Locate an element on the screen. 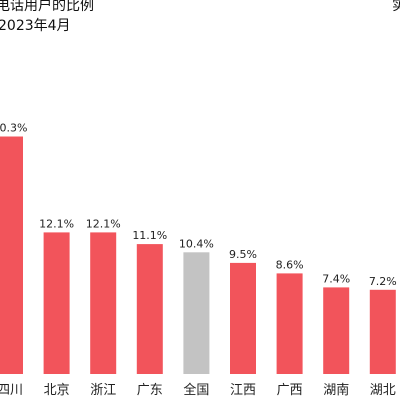 The height and width of the screenshot is (400, 400). bar-湖北 is located at coordinates (382, 331).